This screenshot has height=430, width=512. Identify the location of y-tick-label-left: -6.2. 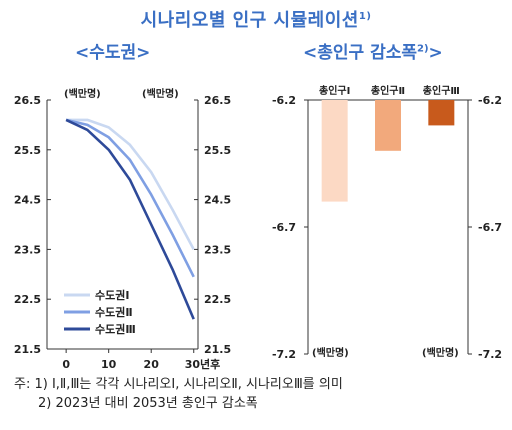
(284, 100).